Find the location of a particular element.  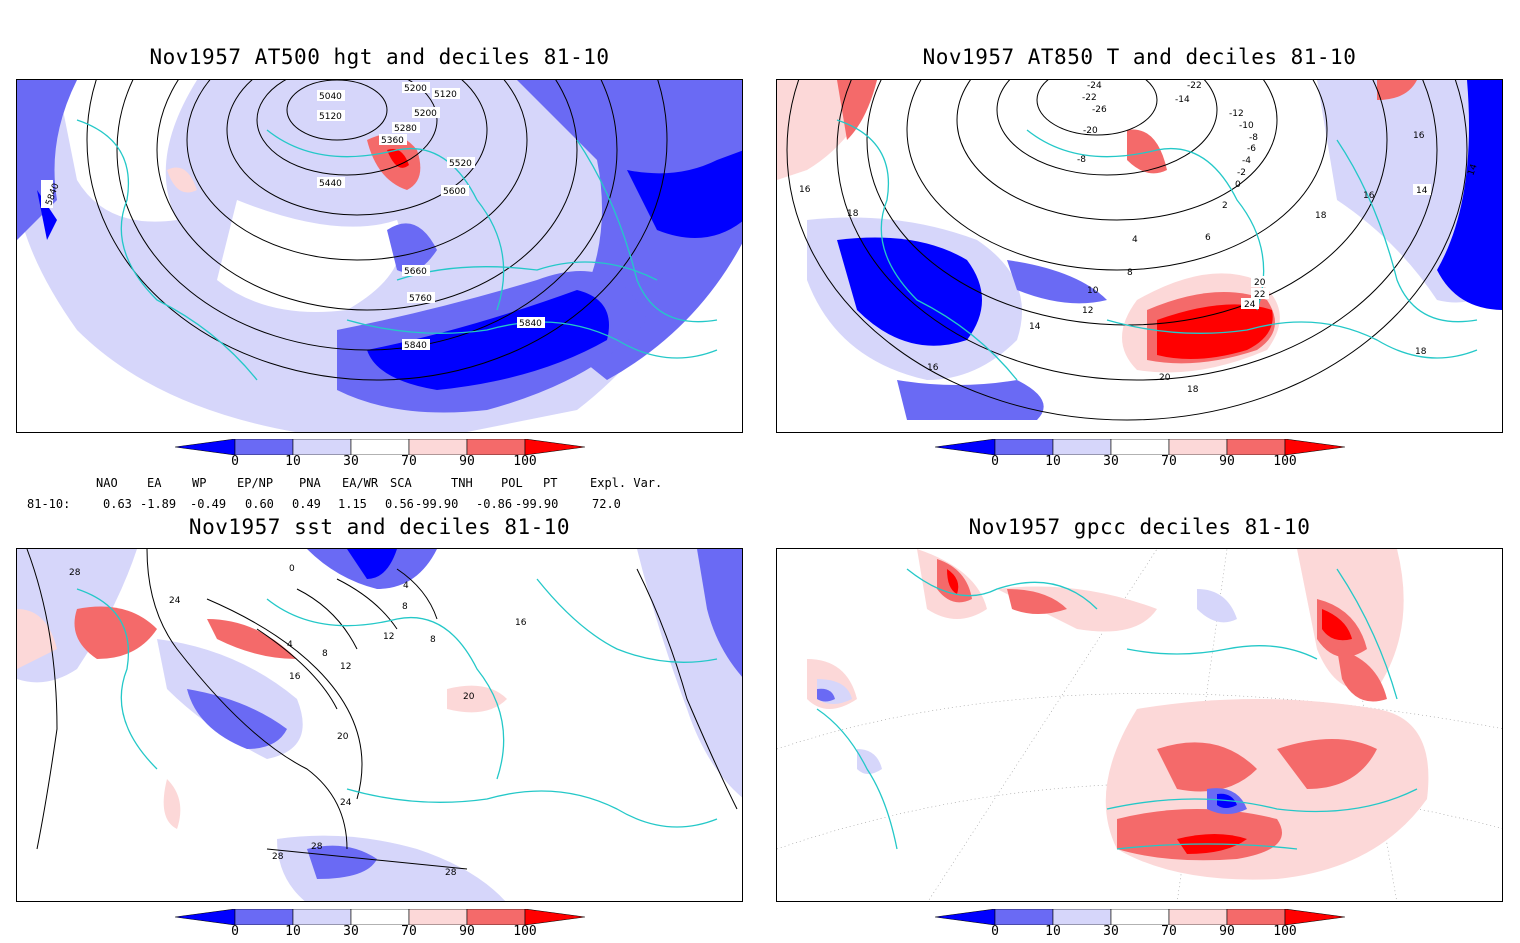

index-value: 72.0 is located at coordinates (606, 504).